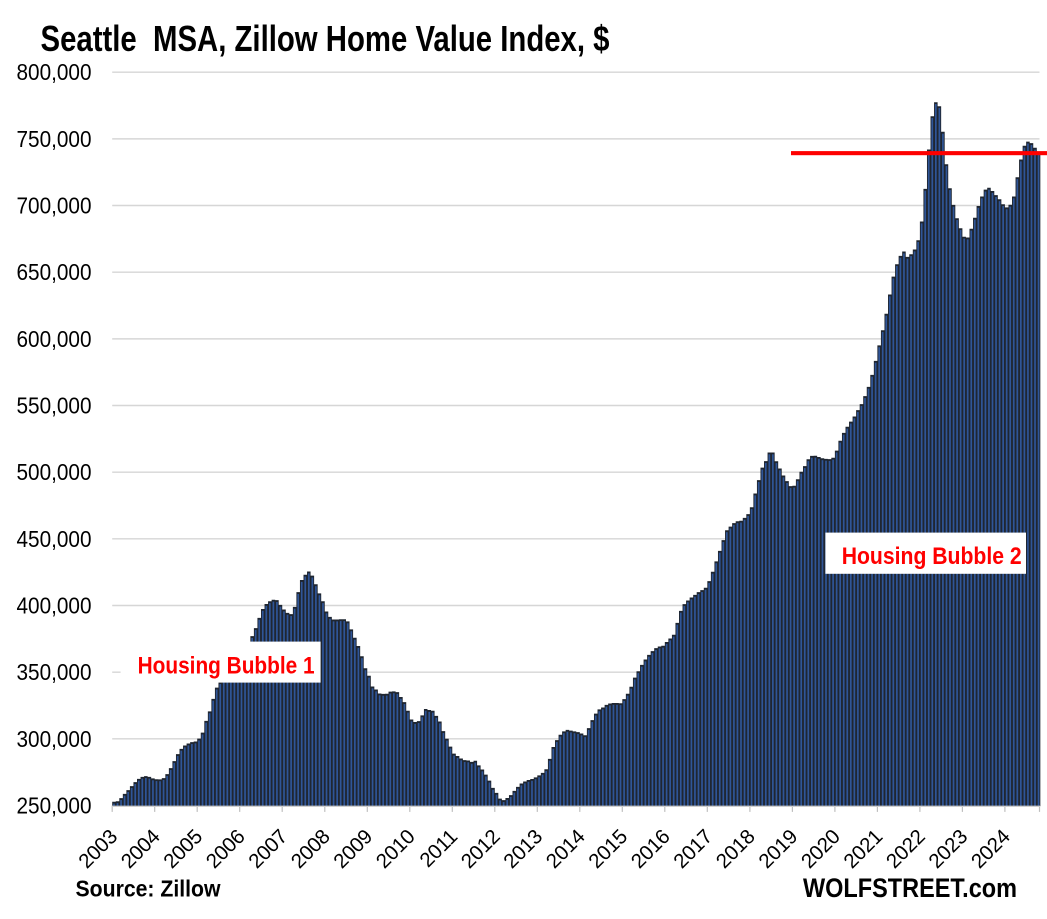 The width and height of the screenshot is (1047, 919). What do you see at coordinates (54, 539) in the screenshot?
I see `svg-text: 450,000` at bounding box center [54, 539].